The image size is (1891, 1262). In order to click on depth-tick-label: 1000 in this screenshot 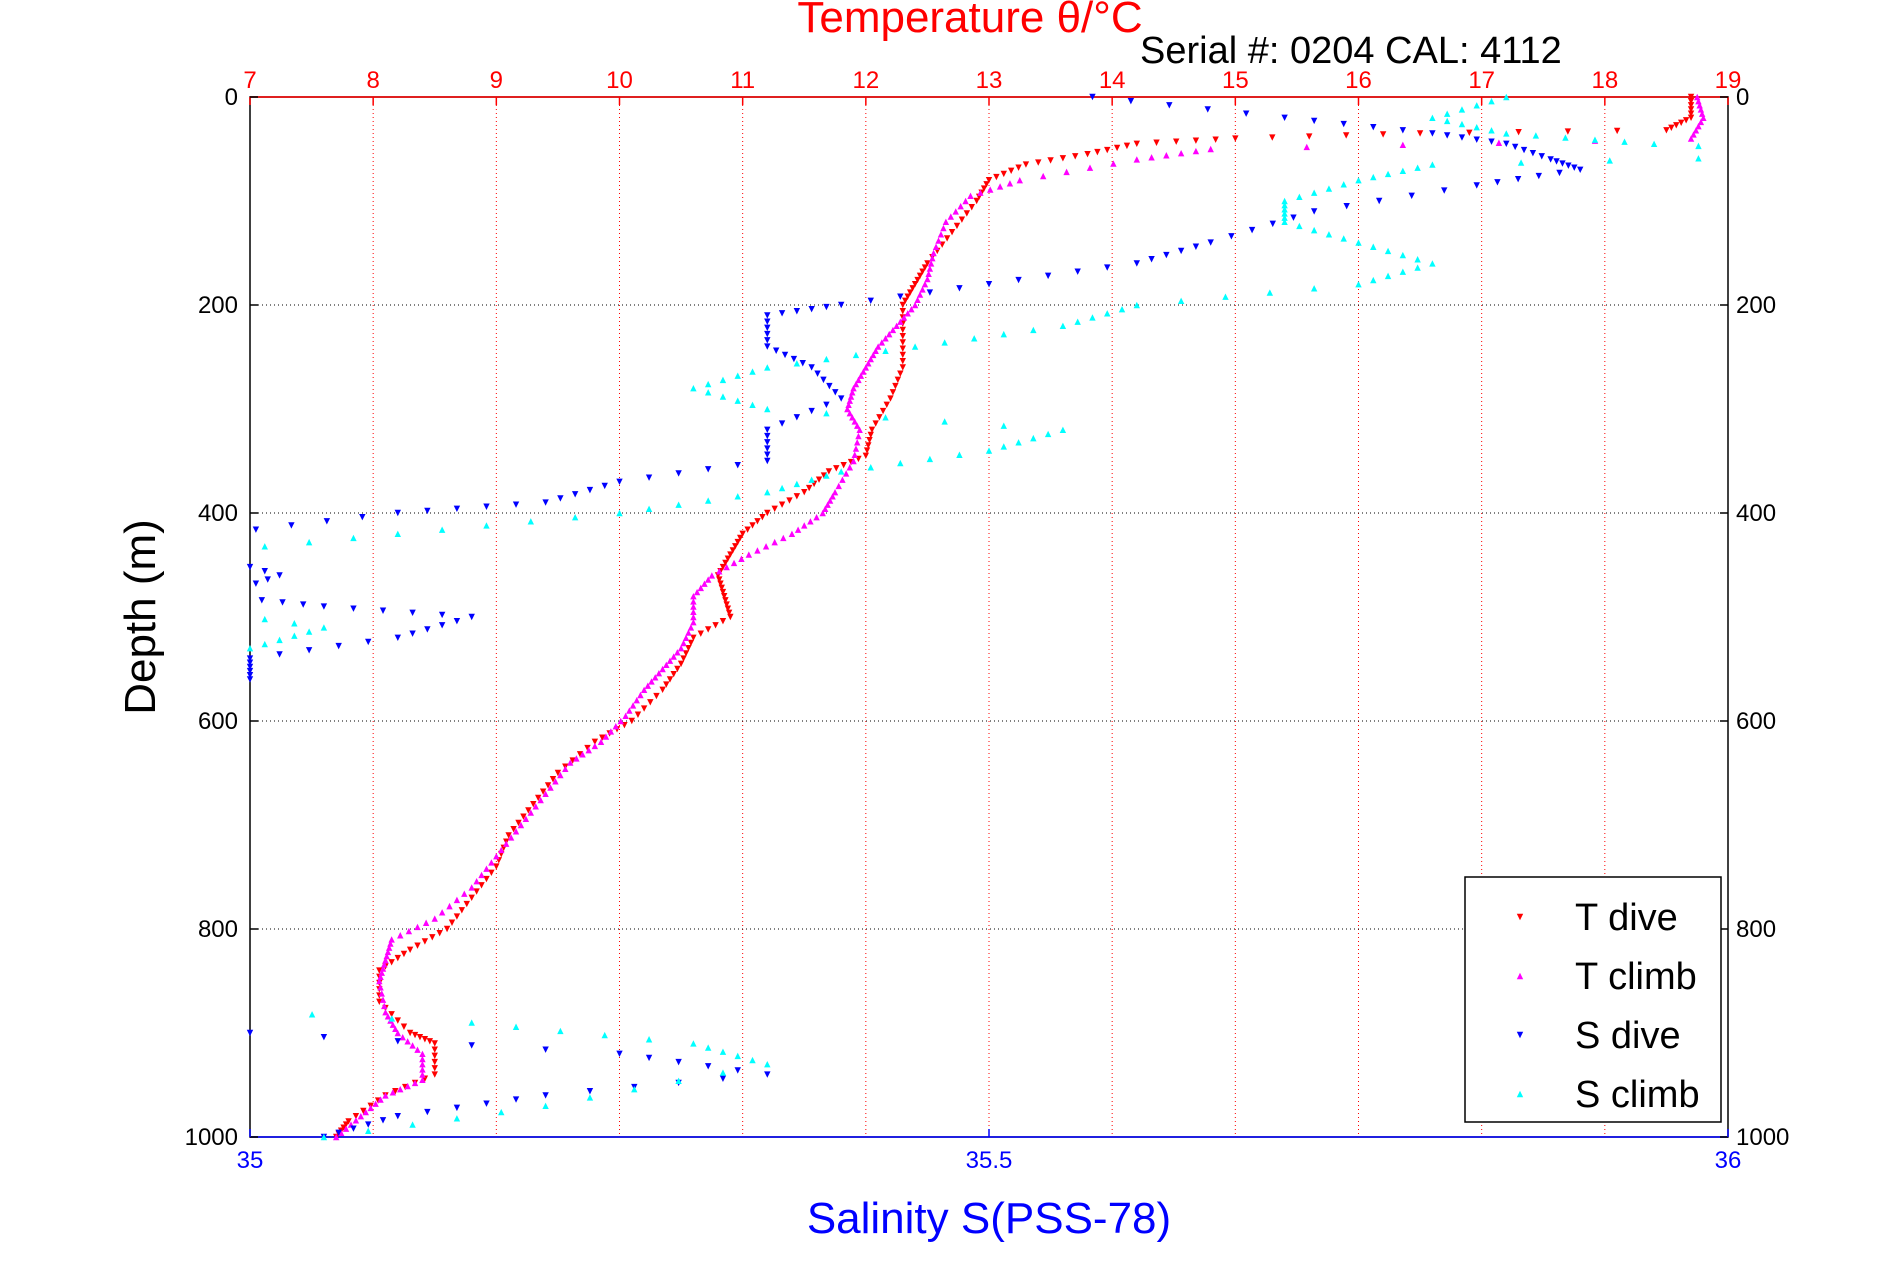, I will do `click(211, 1137)`.